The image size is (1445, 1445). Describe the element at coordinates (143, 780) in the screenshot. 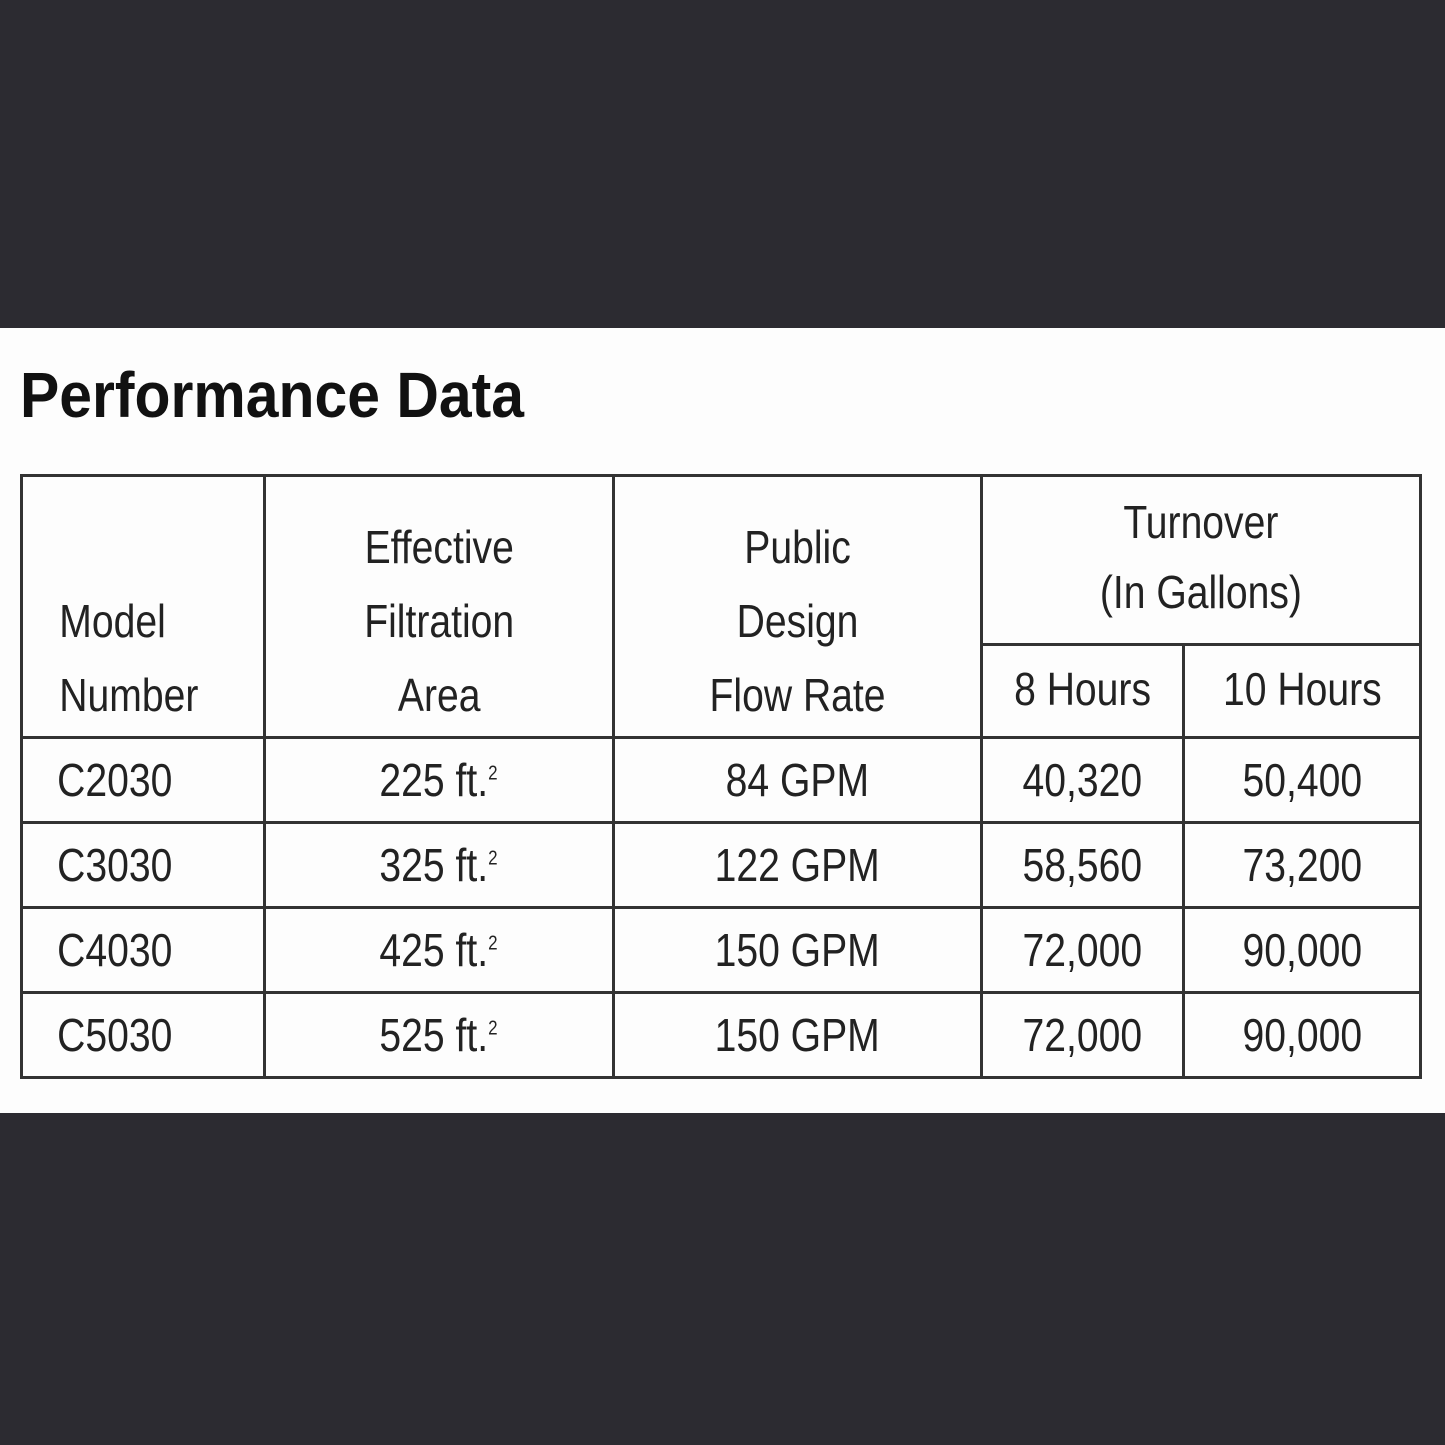

I see `cell-model: C2030` at that location.